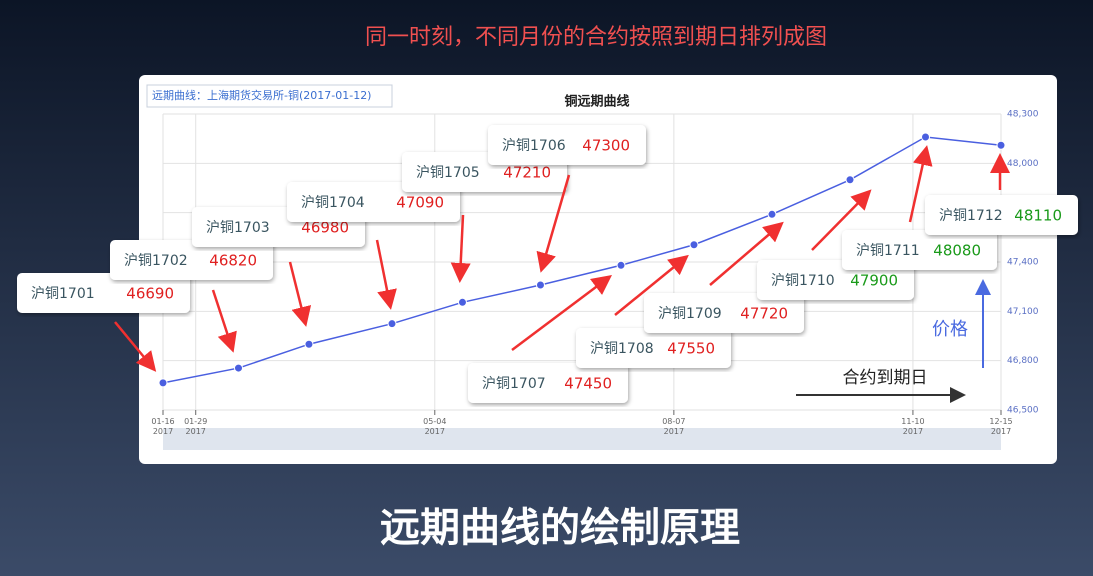 The height and width of the screenshot is (576, 1093). Describe the element at coordinates (333, 203) in the screenshot. I see `callout-name: 沪铜1704` at that location.